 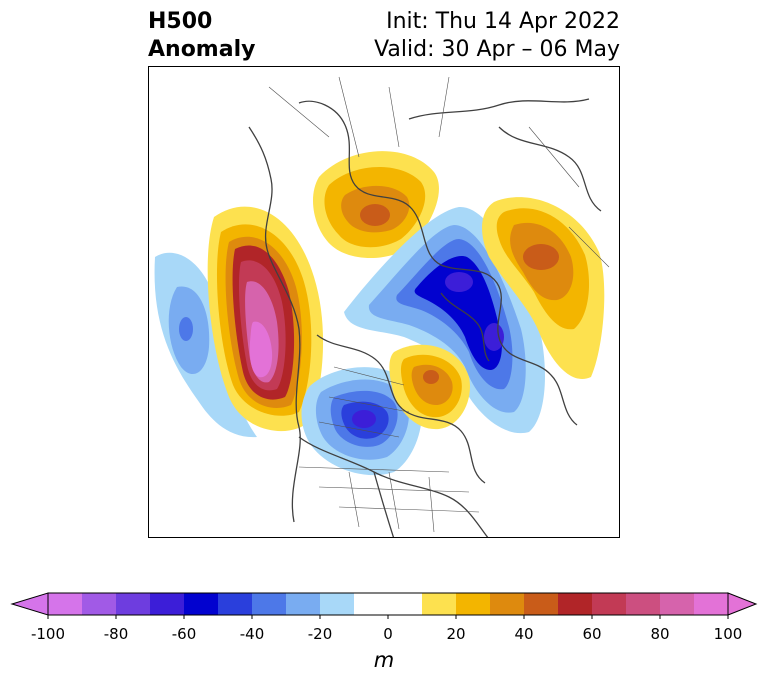 What do you see at coordinates (320, 634) in the screenshot?
I see `colorbar-tick-label: -20` at bounding box center [320, 634].